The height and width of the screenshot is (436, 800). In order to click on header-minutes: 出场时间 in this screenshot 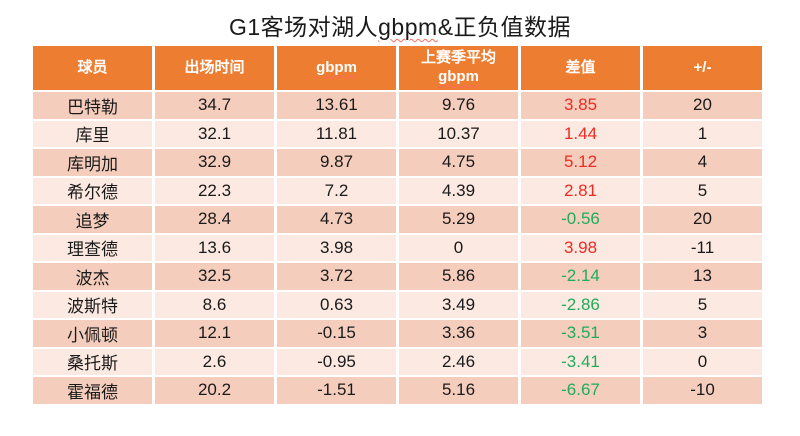, I will do `click(214, 68)`.